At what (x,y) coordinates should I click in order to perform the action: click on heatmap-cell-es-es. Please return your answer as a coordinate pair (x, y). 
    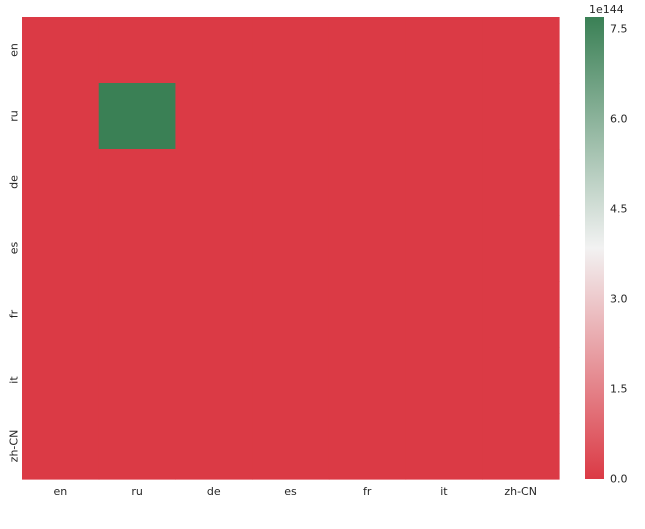
    Looking at the image, I should click on (291, 248).